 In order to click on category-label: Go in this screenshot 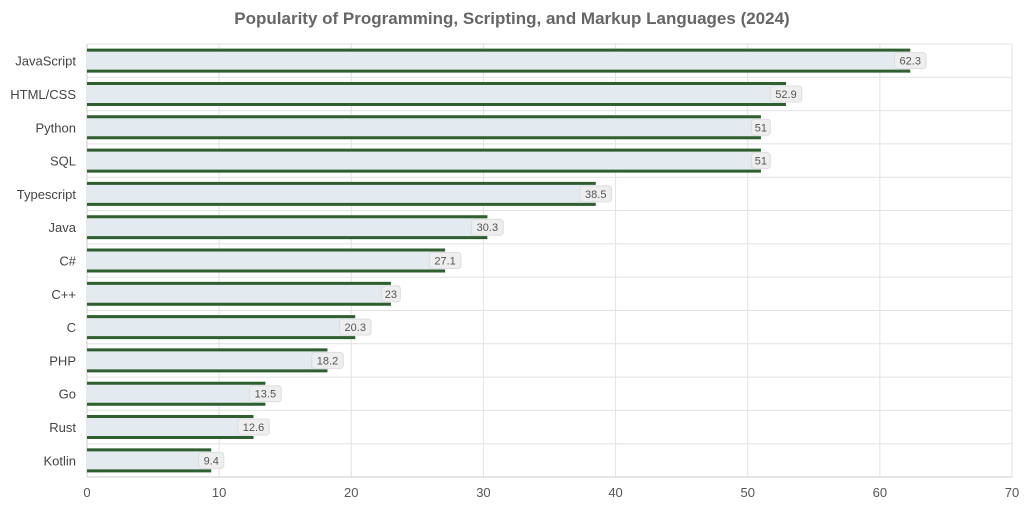, I will do `click(67, 394)`.